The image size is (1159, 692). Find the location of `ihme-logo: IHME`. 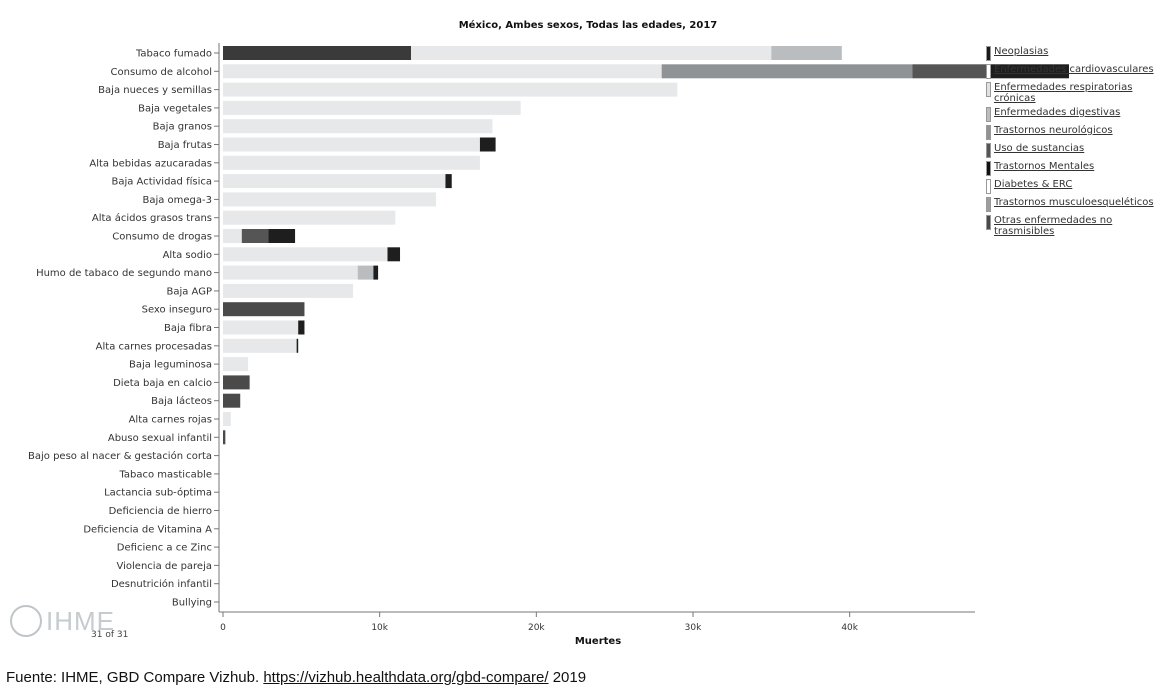

ihme-logo: IHME is located at coordinates (62, 621).